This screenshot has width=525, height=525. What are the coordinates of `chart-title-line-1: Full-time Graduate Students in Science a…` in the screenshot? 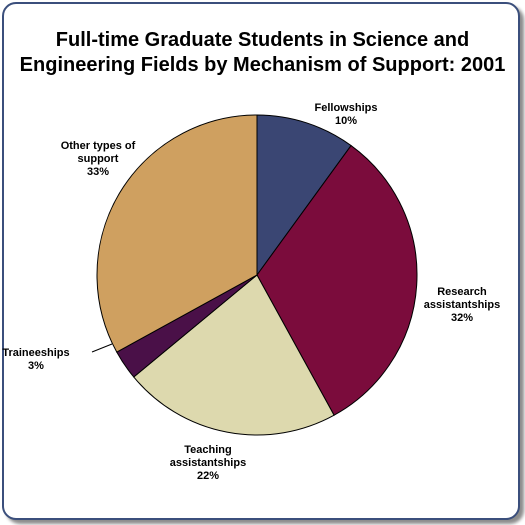 It's located at (262, 40).